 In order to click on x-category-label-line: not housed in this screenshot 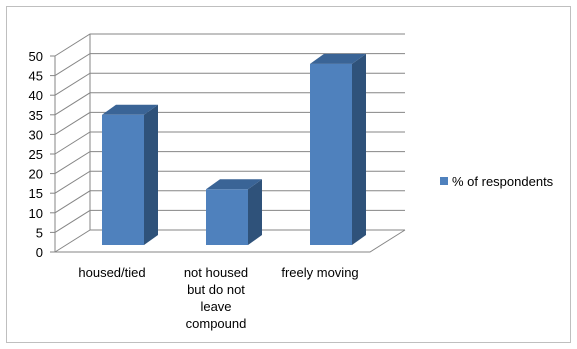, I will do `click(216, 272)`.